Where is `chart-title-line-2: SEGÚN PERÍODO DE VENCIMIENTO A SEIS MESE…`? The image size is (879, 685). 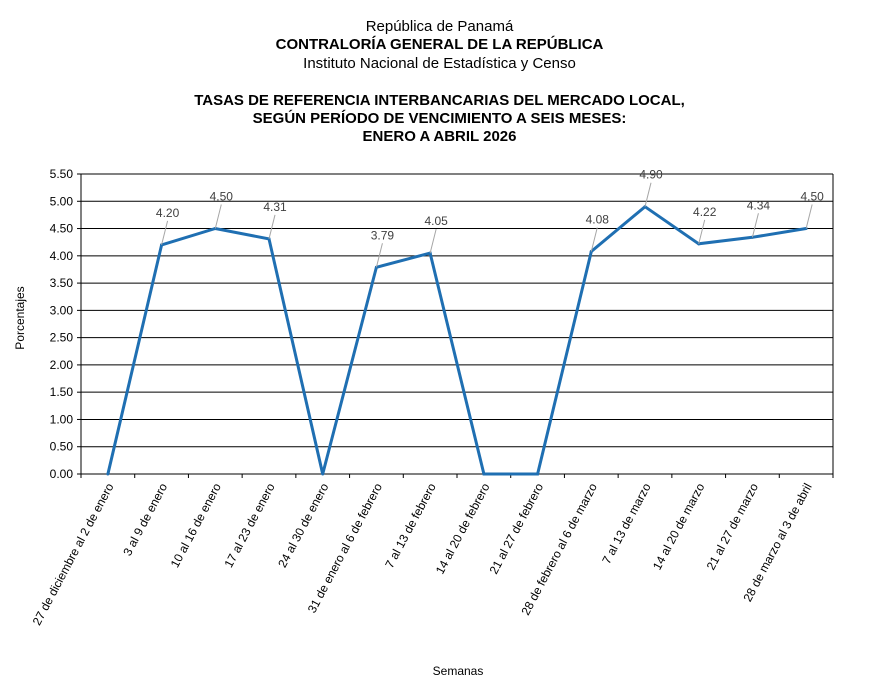
chart-title-line-2: SEGÚN PERÍODO DE VENCIMIENTO A SEIS MESE… is located at coordinates (439, 118).